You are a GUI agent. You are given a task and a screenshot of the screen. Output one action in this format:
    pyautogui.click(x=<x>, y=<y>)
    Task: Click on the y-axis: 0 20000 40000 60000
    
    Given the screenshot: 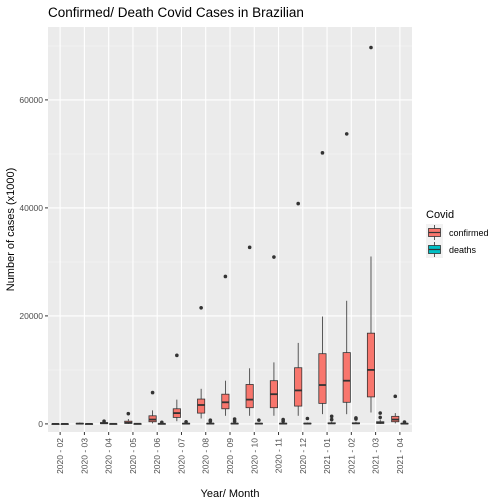 What is the action you would take?
    pyautogui.click(x=33, y=262)
    